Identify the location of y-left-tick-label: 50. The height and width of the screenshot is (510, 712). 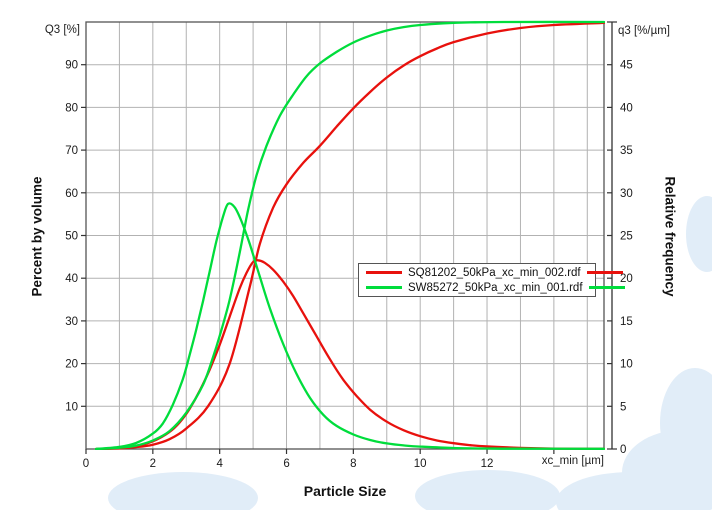
(71, 237).